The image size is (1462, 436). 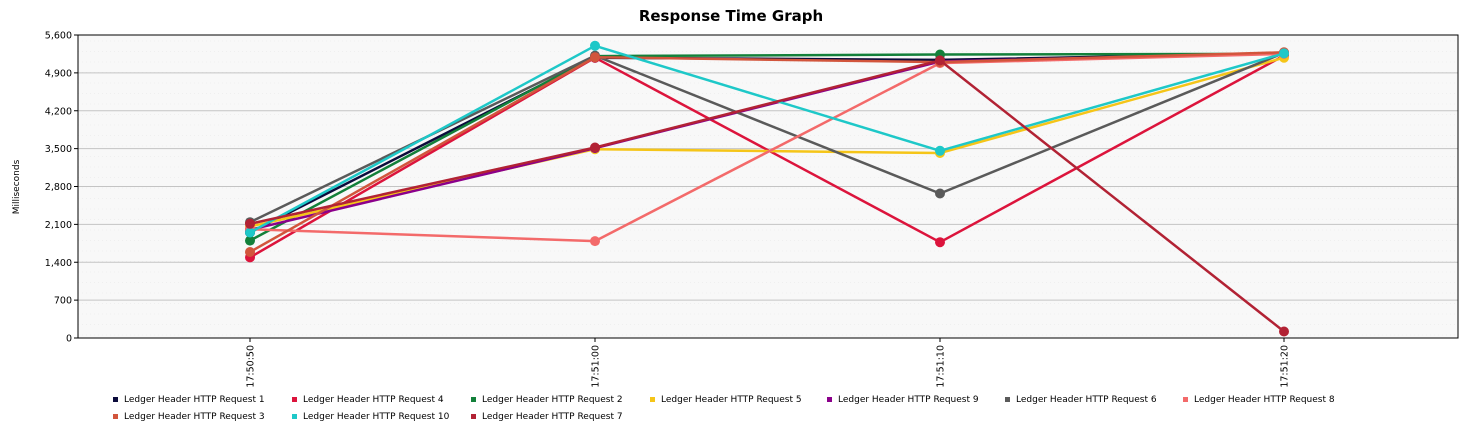 I want to click on y-tick-label: 1,400, so click(x=58, y=263).